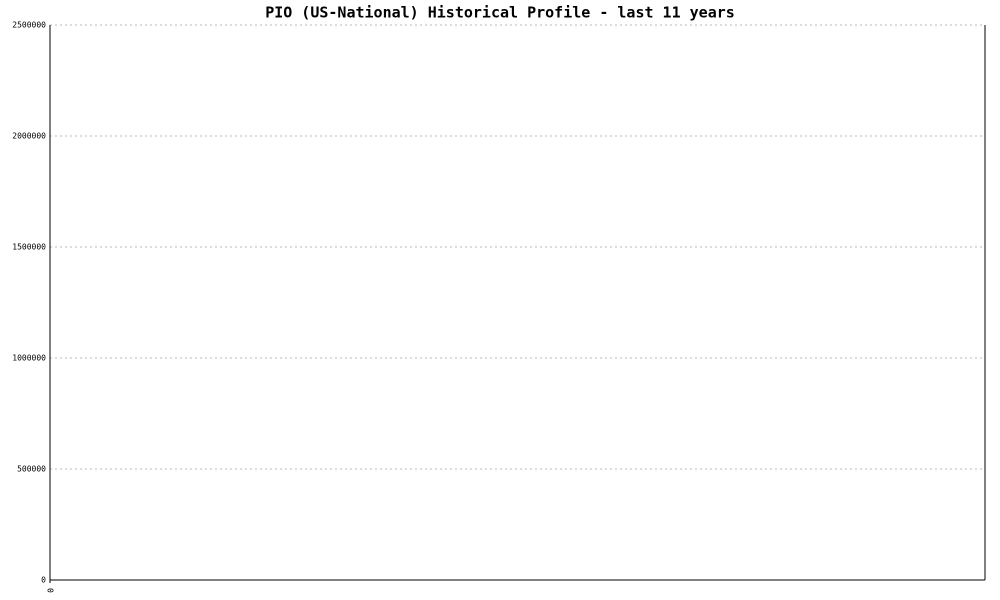 Image resolution: width=1000 pixels, height=600 pixels. I want to click on y-tick-label: 1500000, so click(29, 247).